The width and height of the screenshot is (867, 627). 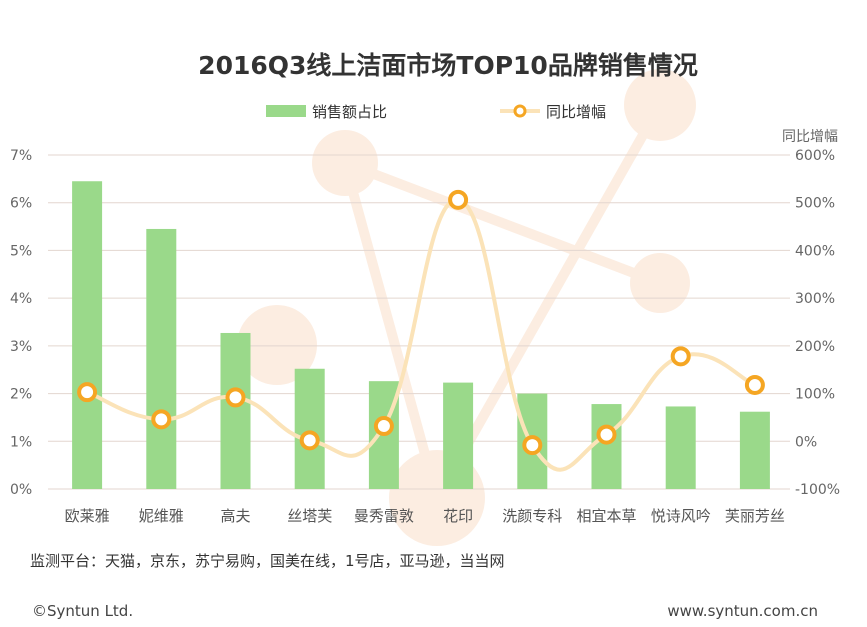 What do you see at coordinates (815, 251) in the screenshot?
I see `y-right-tick-label: 400%` at bounding box center [815, 251].